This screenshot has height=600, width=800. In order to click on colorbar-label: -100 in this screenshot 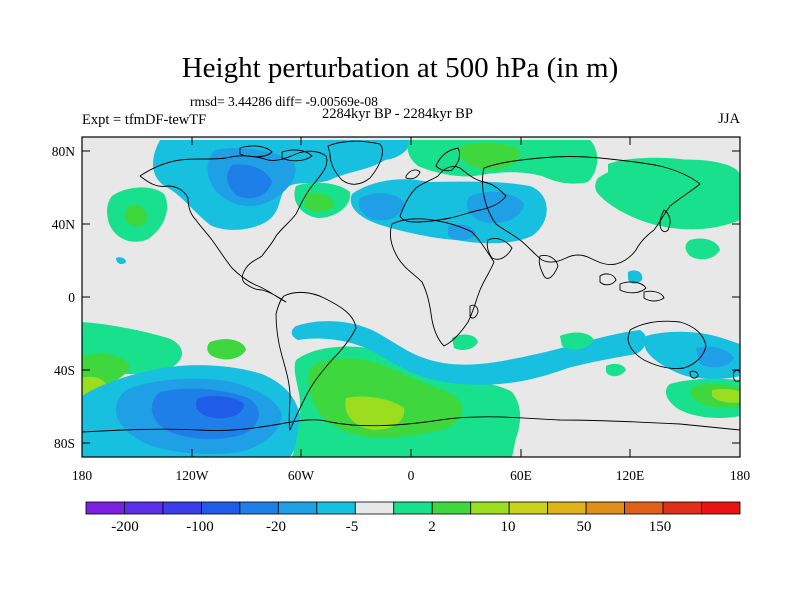, I will do `click(200, 527)`.